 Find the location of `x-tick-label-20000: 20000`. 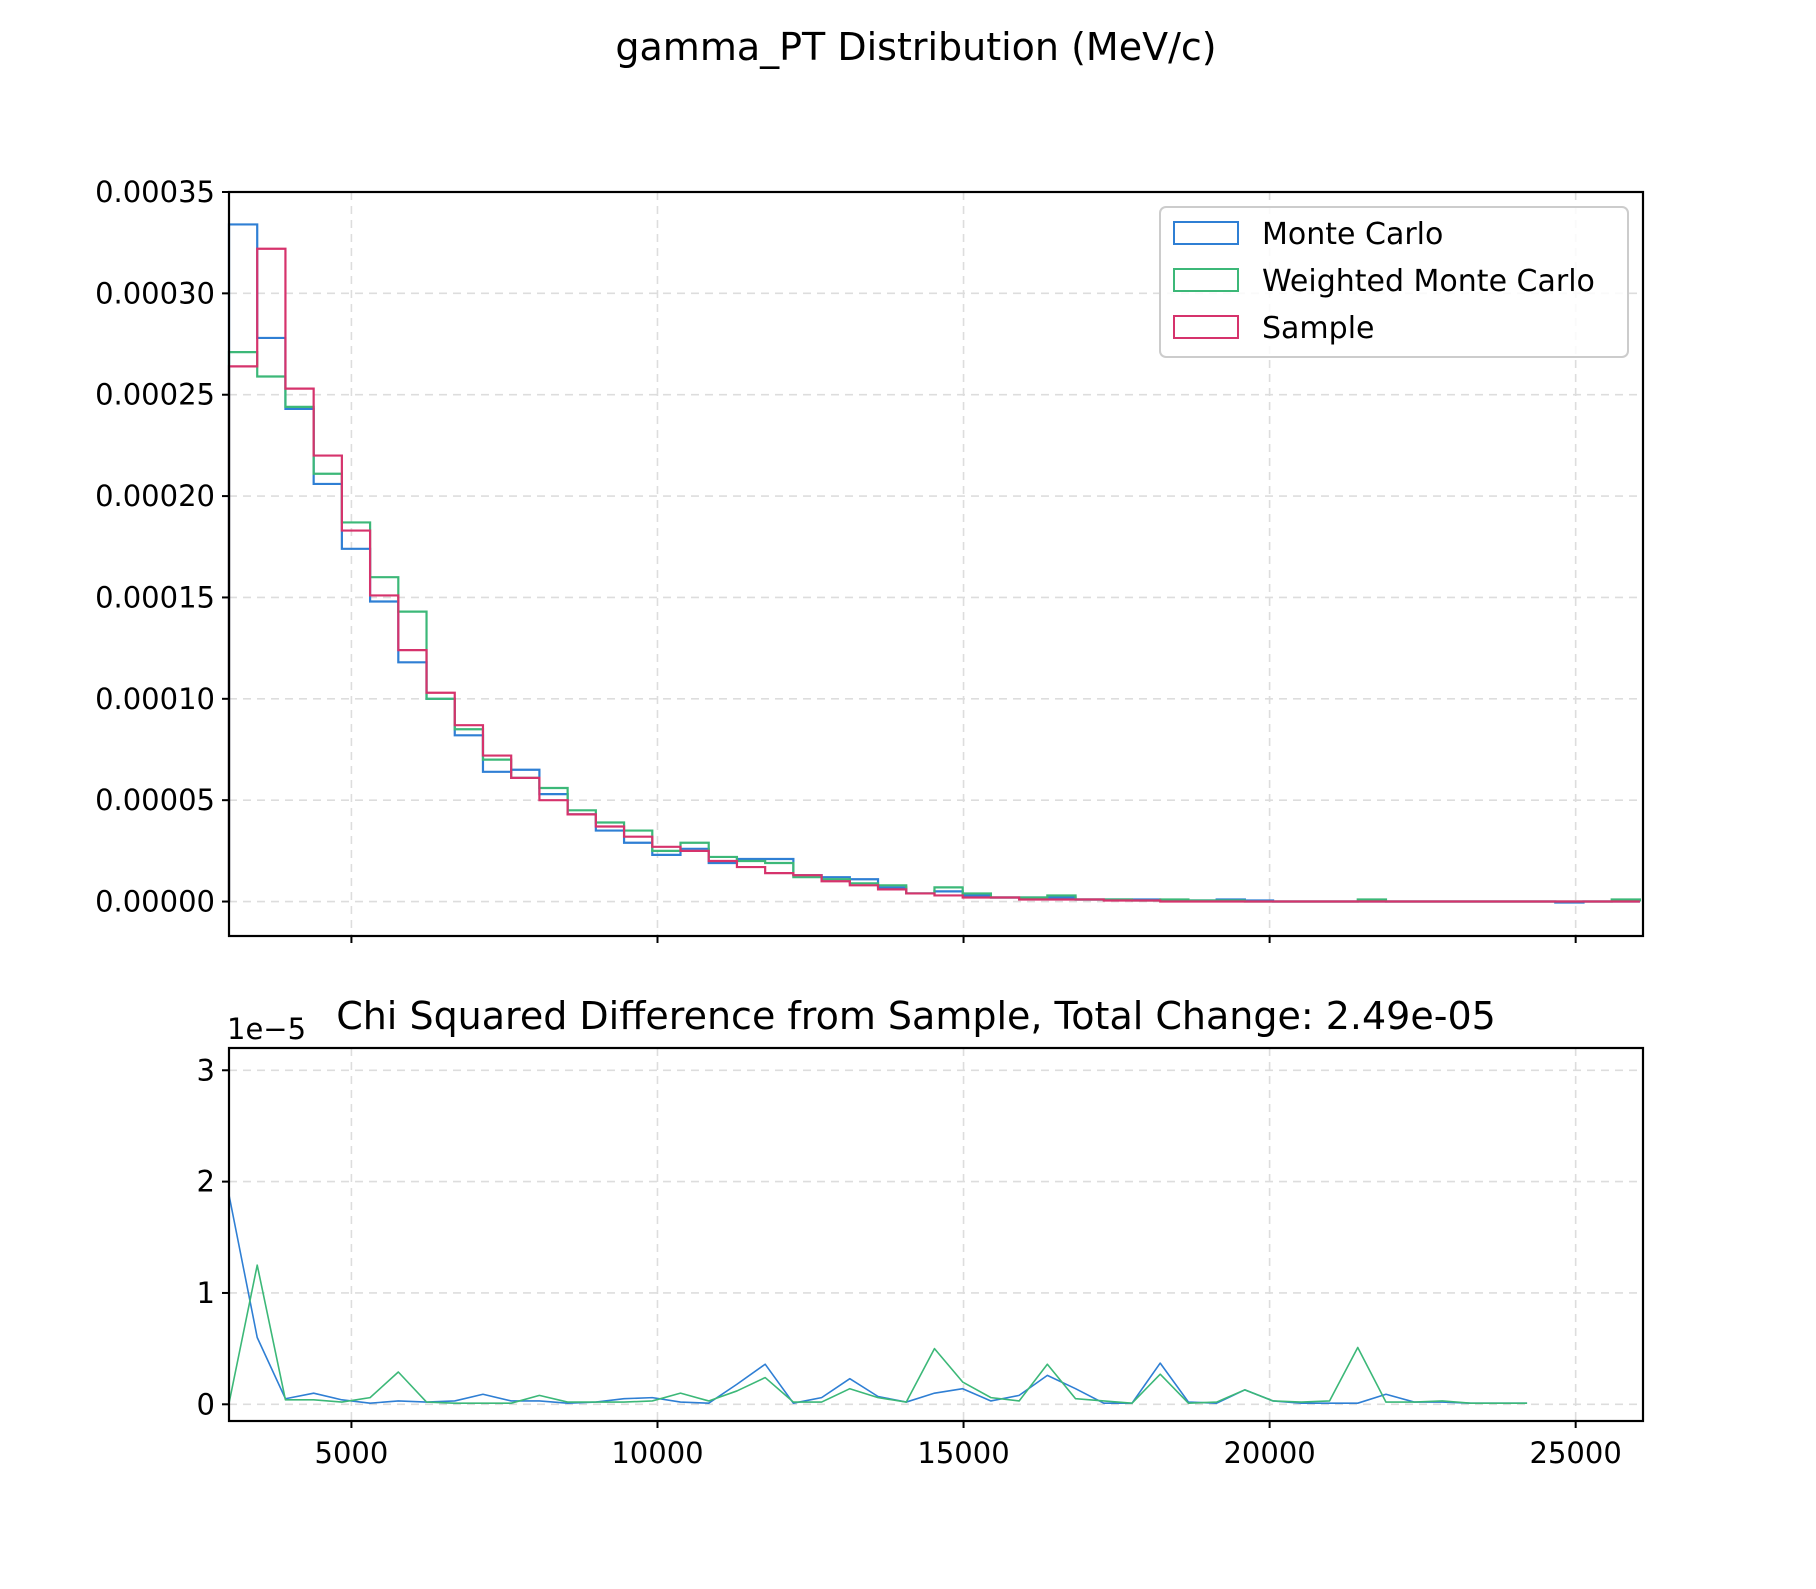

x-tick-label-20000: 20000 is located at coordinates (1269, 1453).